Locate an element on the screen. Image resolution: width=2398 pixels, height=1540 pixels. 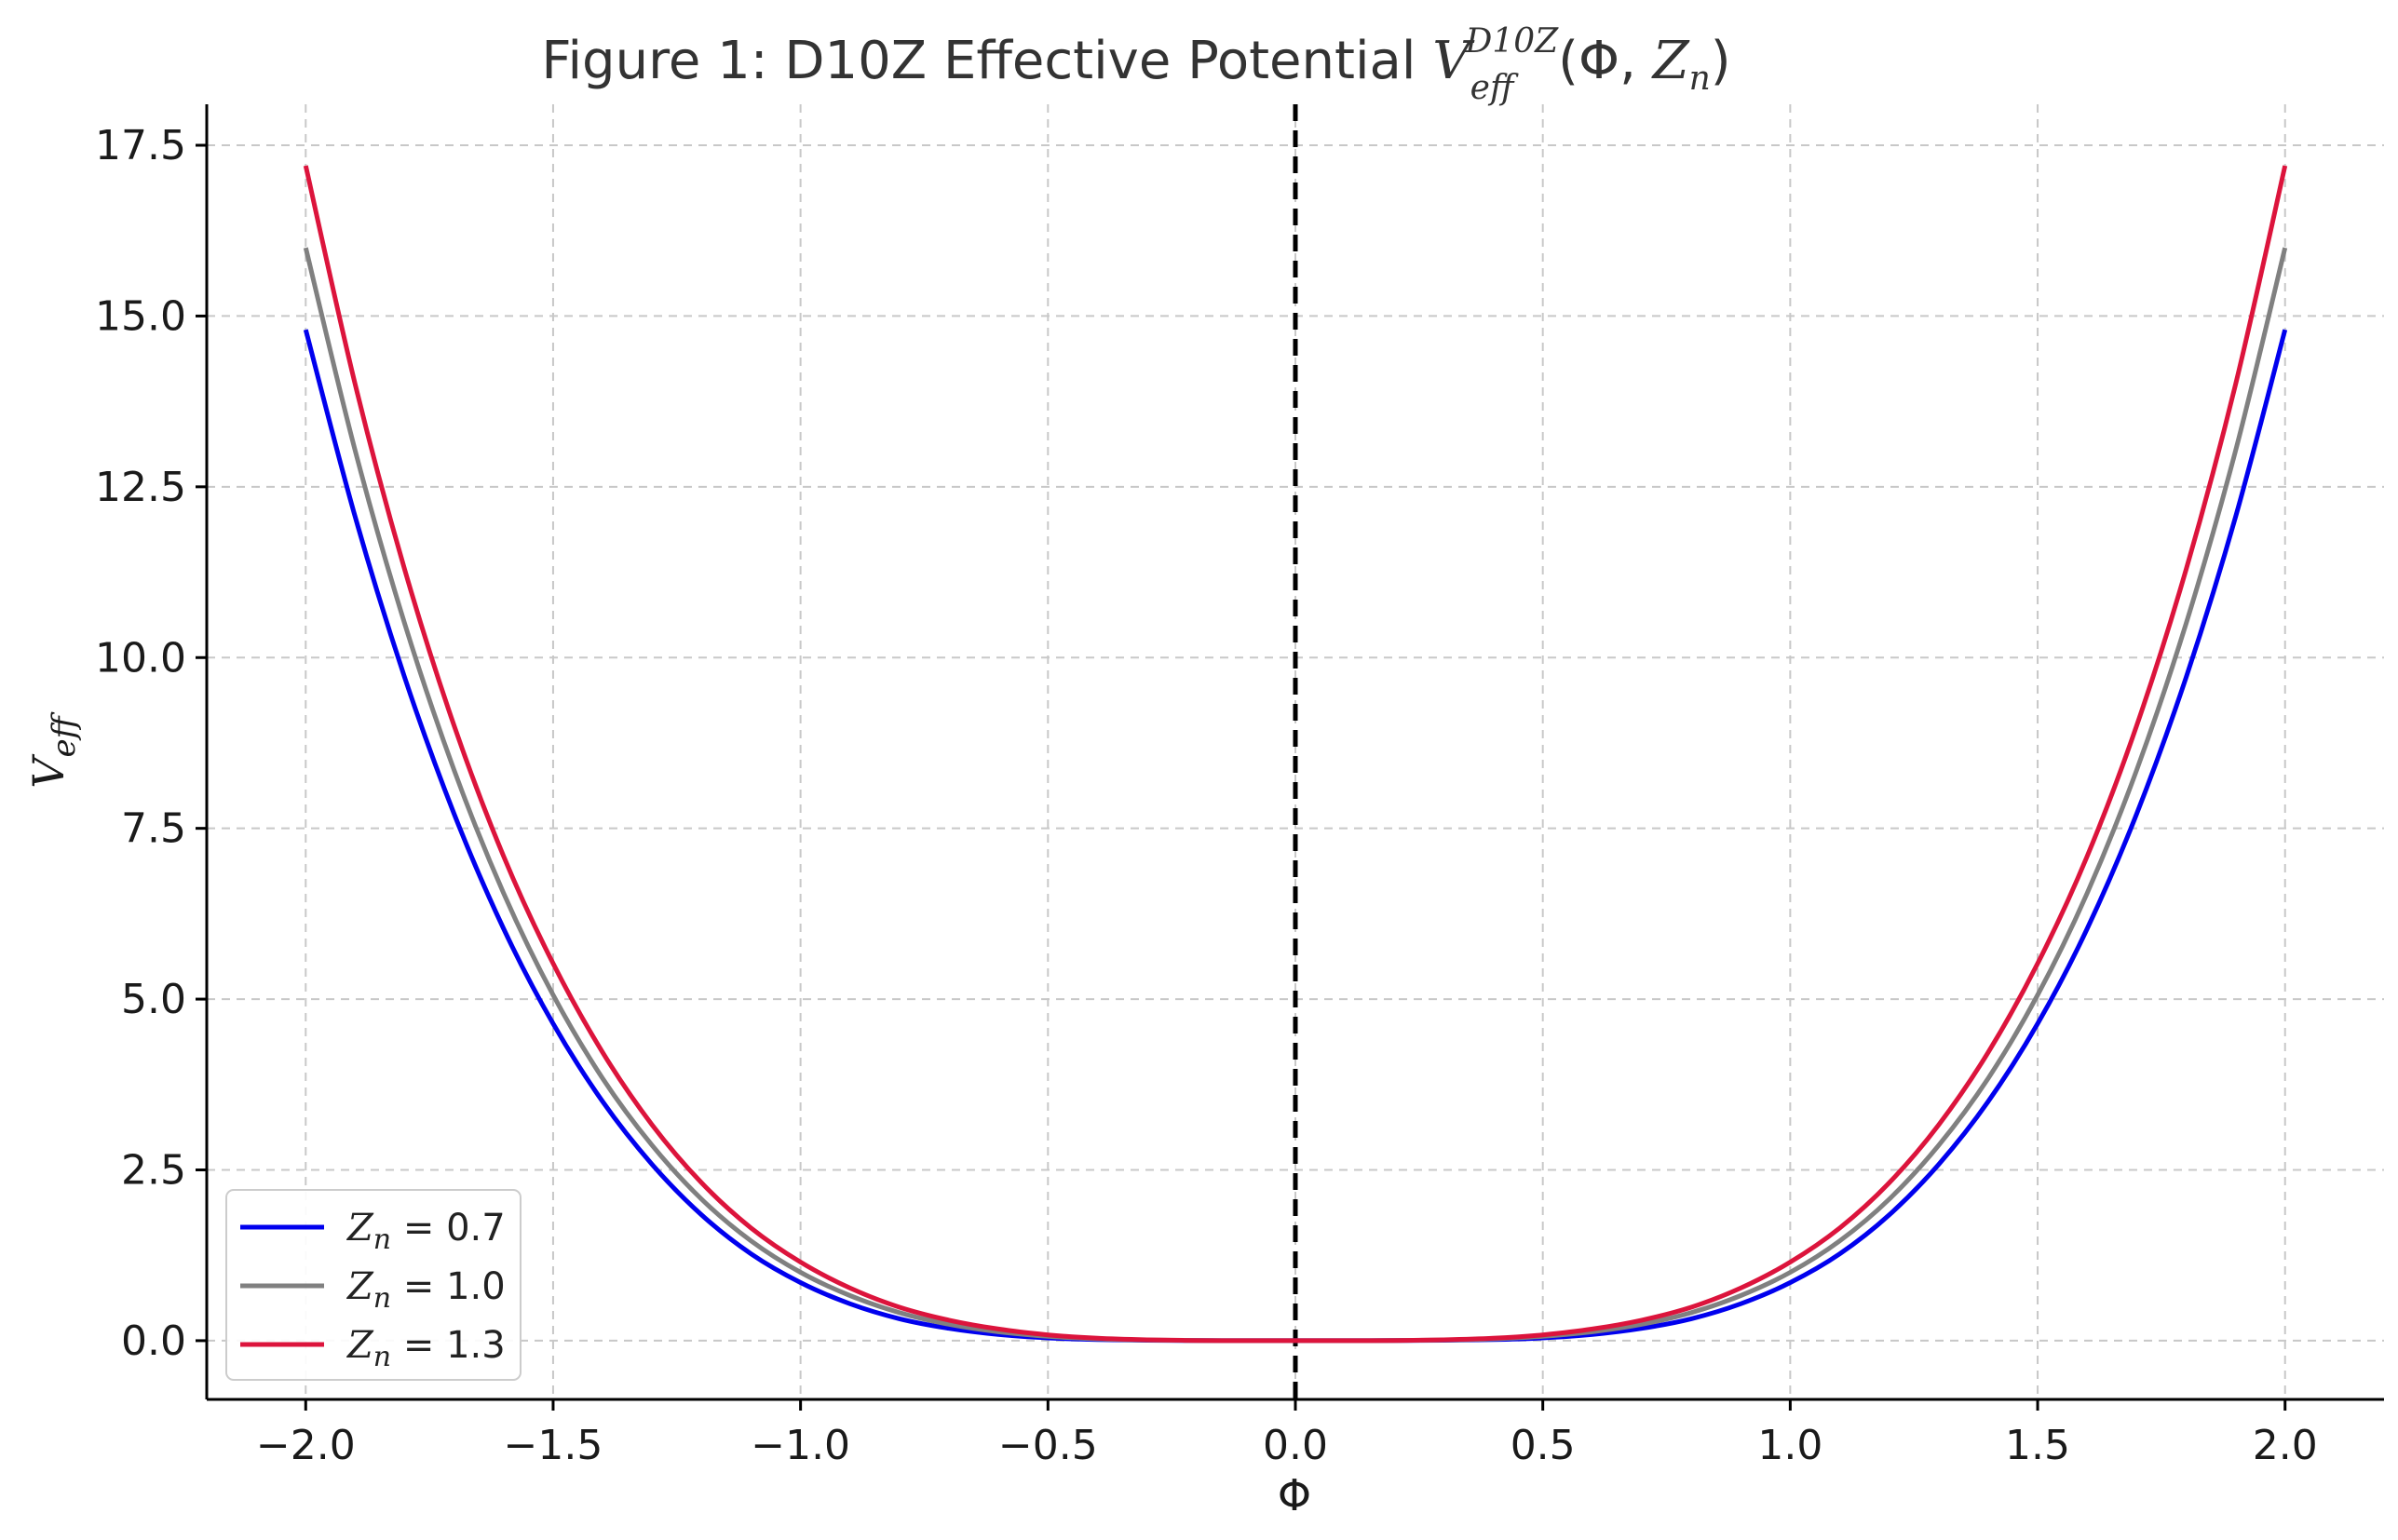
x-ticks: −2.0 −1.5 −1.0 −0.5 0.0 0.5 1.0 1.5 2.0 is located at coordinates (1287, 1434).